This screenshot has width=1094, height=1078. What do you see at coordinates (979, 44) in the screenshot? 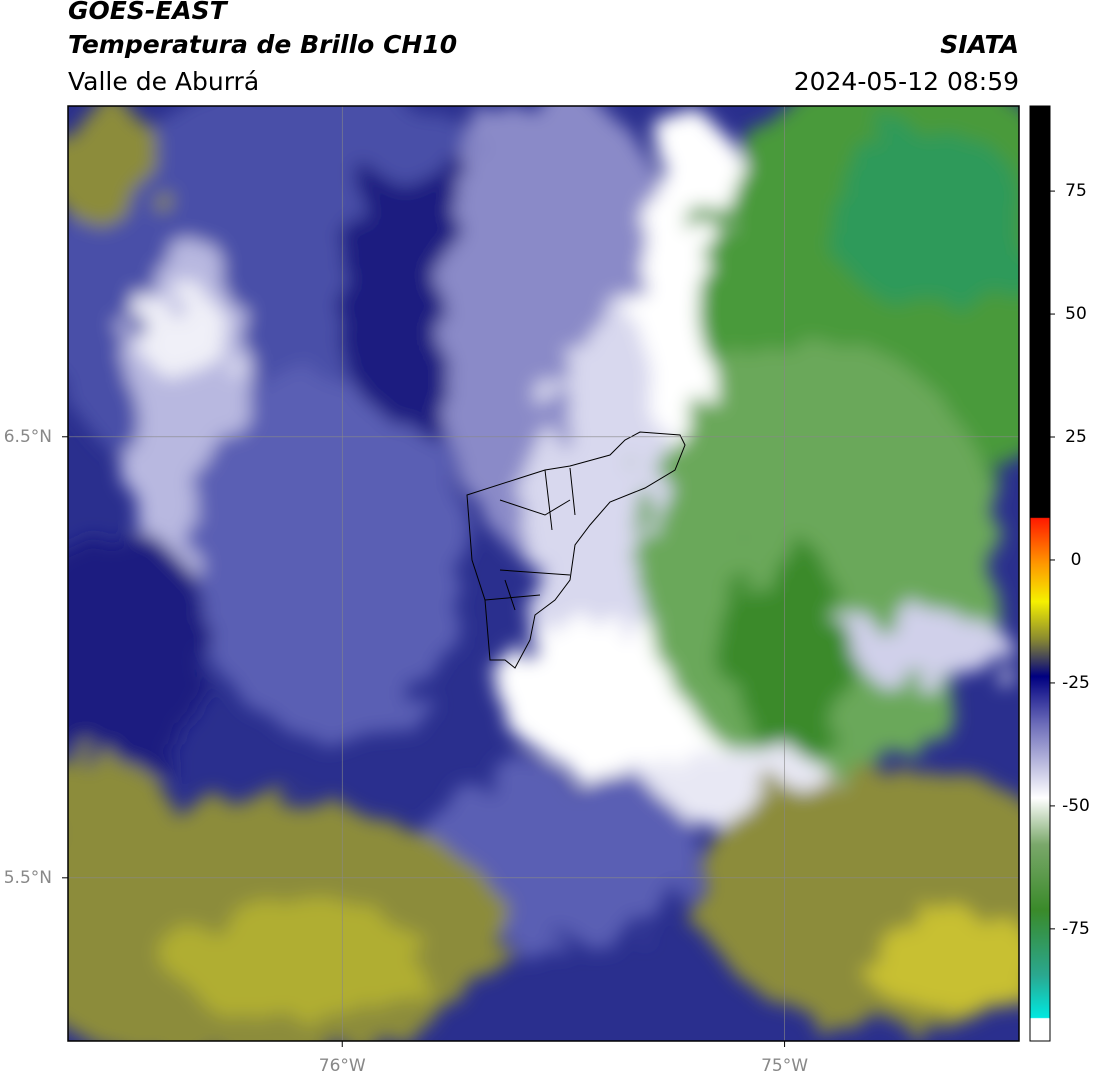
I see `source-label: SIATA` at bounding box center [979, 44].